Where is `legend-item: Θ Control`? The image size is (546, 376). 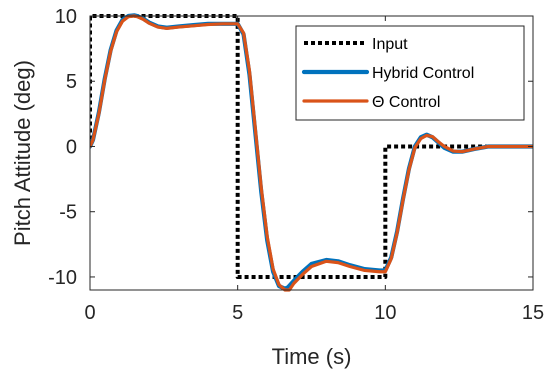
legend-item: Θ Control is located at coordinates (371, 102).